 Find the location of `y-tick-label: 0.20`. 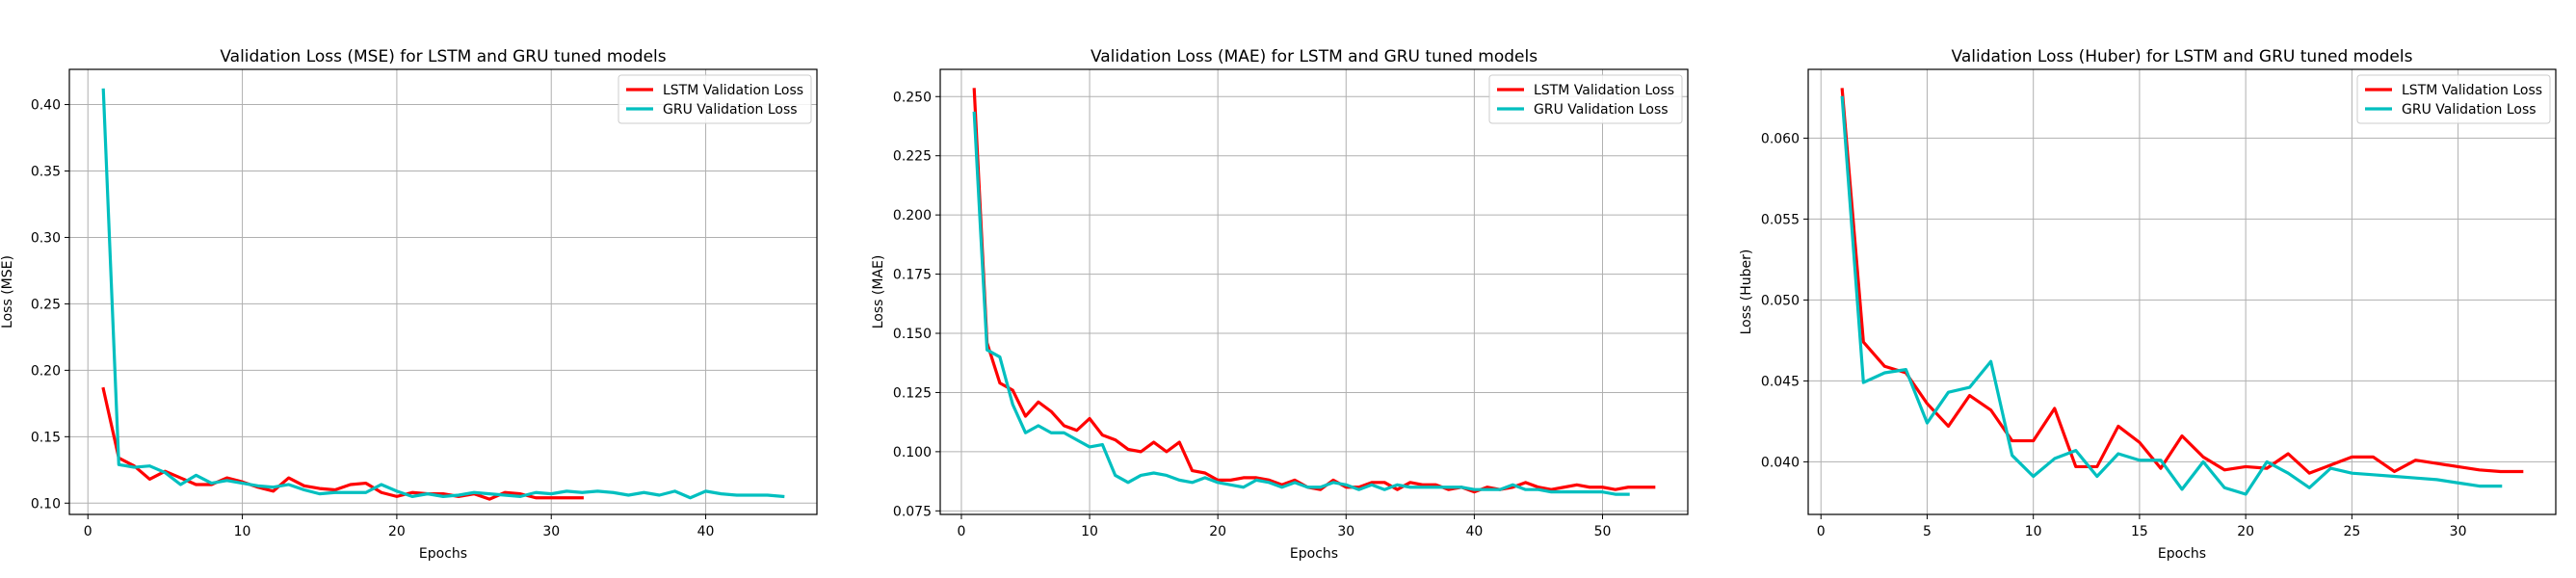

y-tick-label: 0.20 is located at coordinates (46, 371).